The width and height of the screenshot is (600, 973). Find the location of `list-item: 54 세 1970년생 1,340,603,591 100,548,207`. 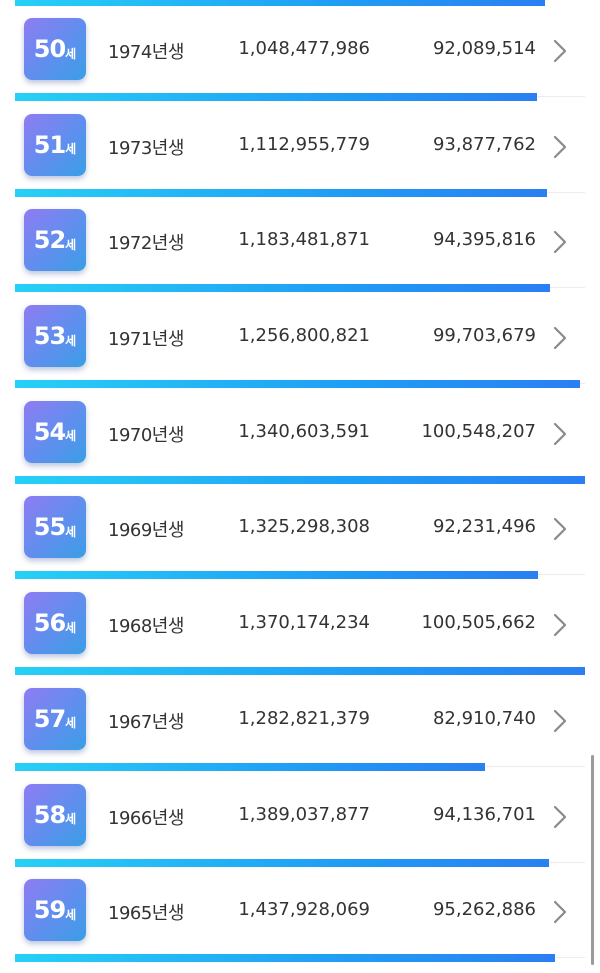

list-item: 54 세 1970년생 1,340,603,591 100,548,207 is located at coordinates (300, 437).